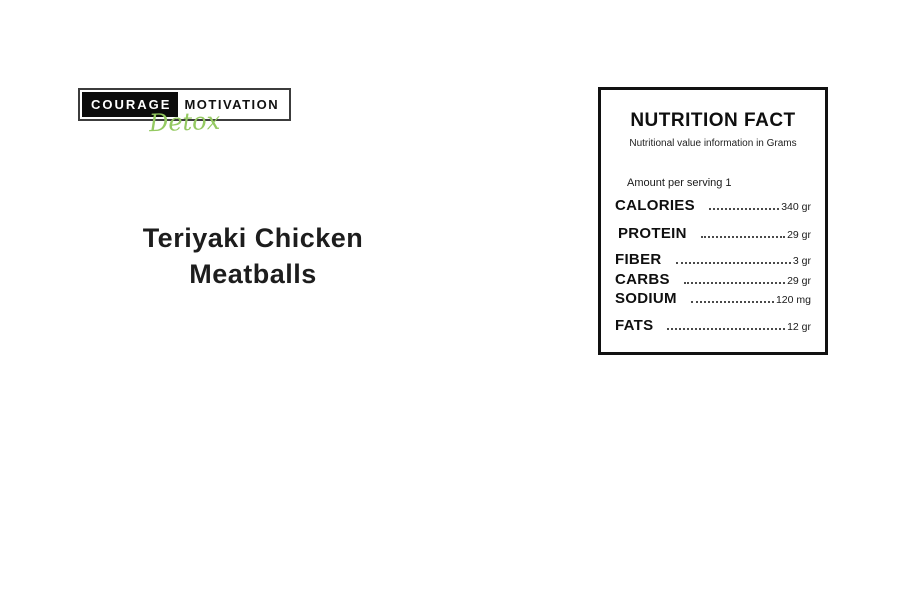 The height and width of the screenshot is (600, 900). Describe the element at coordinates (655, 205) in the screenshot. I see `nutrition-label: CALORIES` at that location.